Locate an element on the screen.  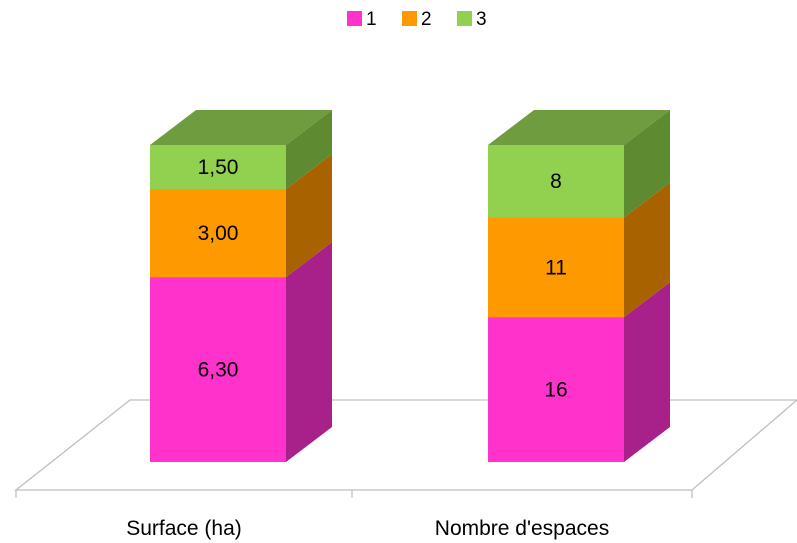
data-label-surface-ha-series-2: 3,00 is located at coordinates (218, 233).